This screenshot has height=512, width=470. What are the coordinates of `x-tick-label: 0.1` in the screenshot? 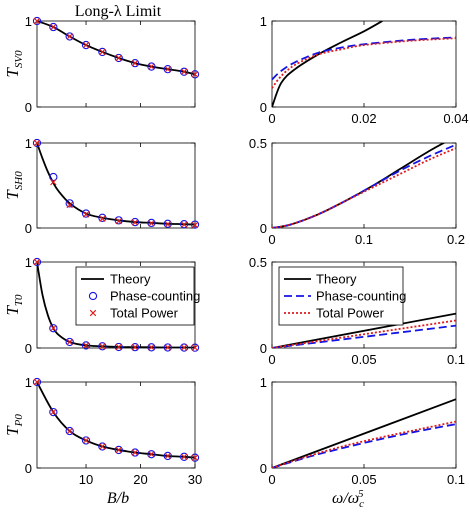 It's located at (364, 239).